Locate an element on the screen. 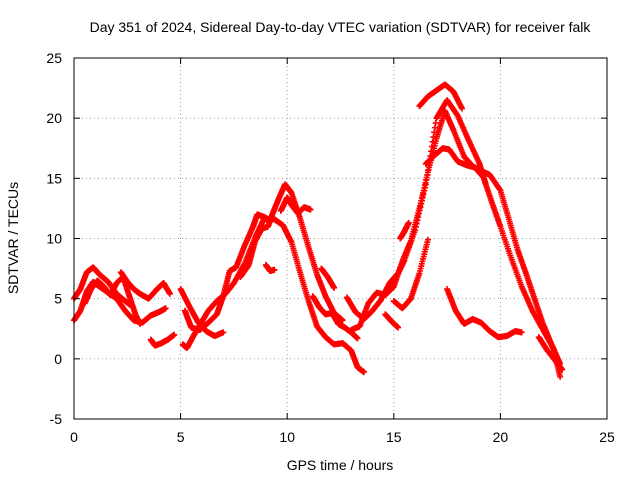  y-tick-label: 15 is located at coordinates (54, 178).